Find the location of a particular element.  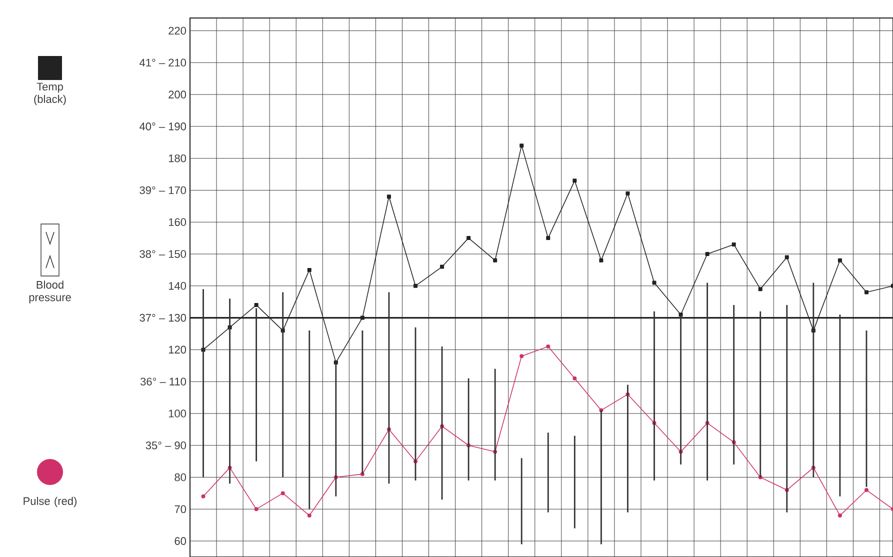

y-tick-label: 160 is located at coordinates (177, 222).